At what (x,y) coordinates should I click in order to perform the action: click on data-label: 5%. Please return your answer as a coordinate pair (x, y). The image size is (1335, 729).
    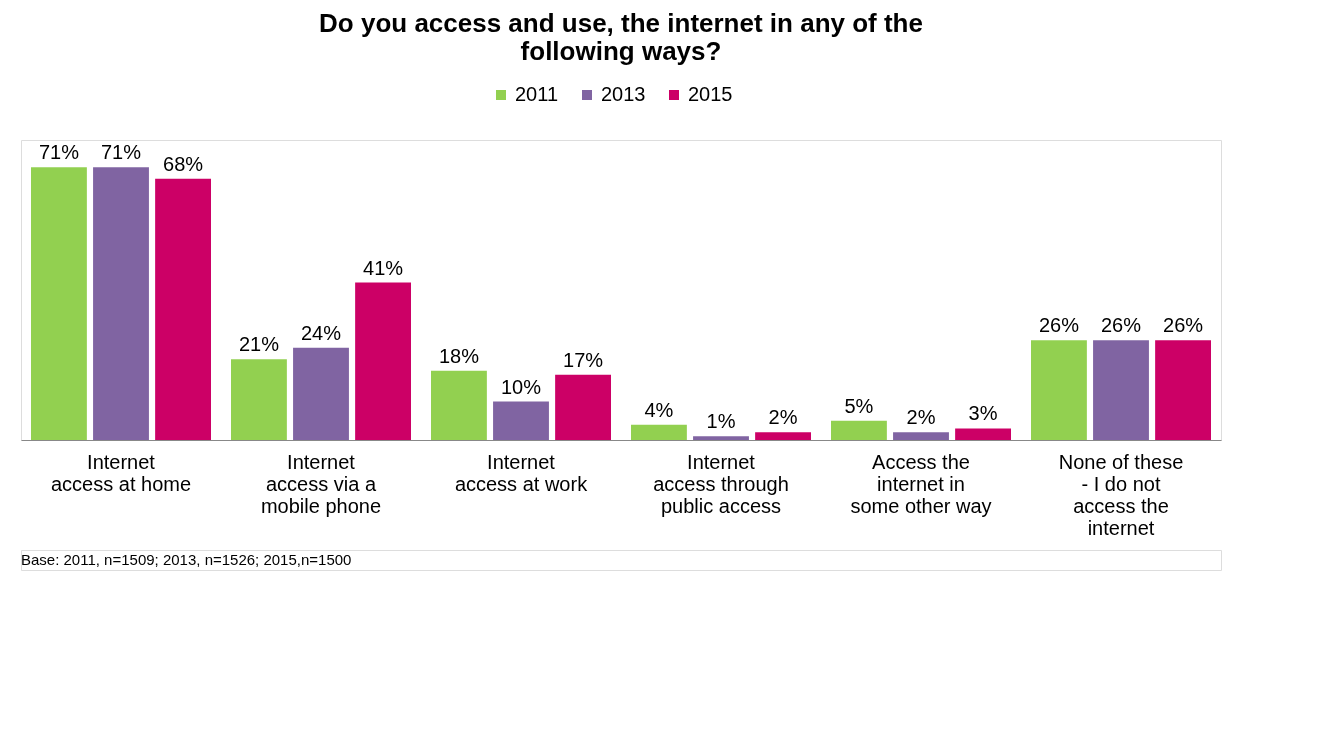
    Looking at the image, I should click on (859, 405).